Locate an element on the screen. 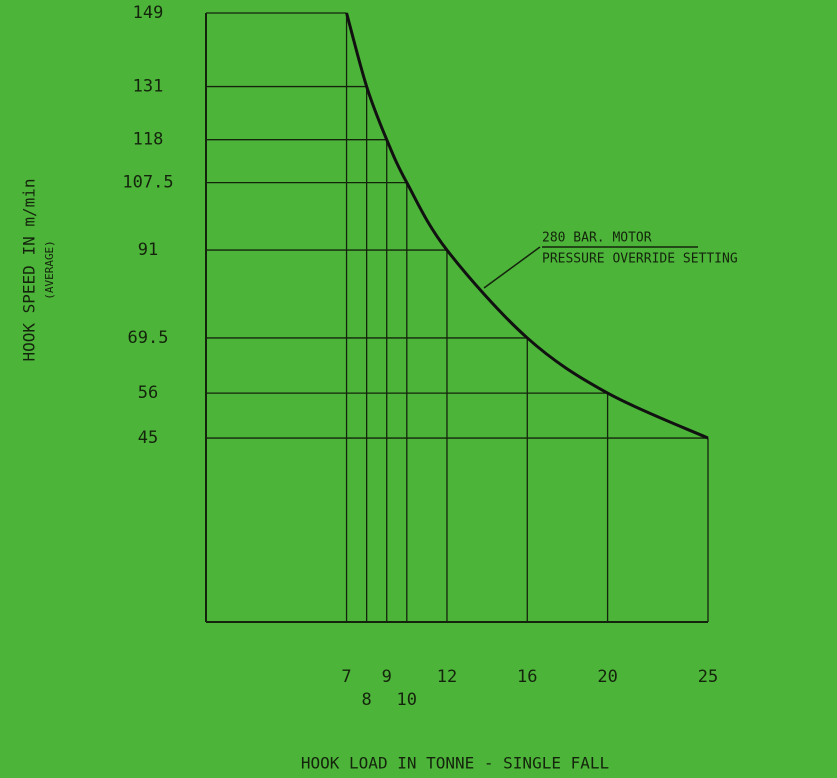  annotation-leader is located at coordinates (512, 267).